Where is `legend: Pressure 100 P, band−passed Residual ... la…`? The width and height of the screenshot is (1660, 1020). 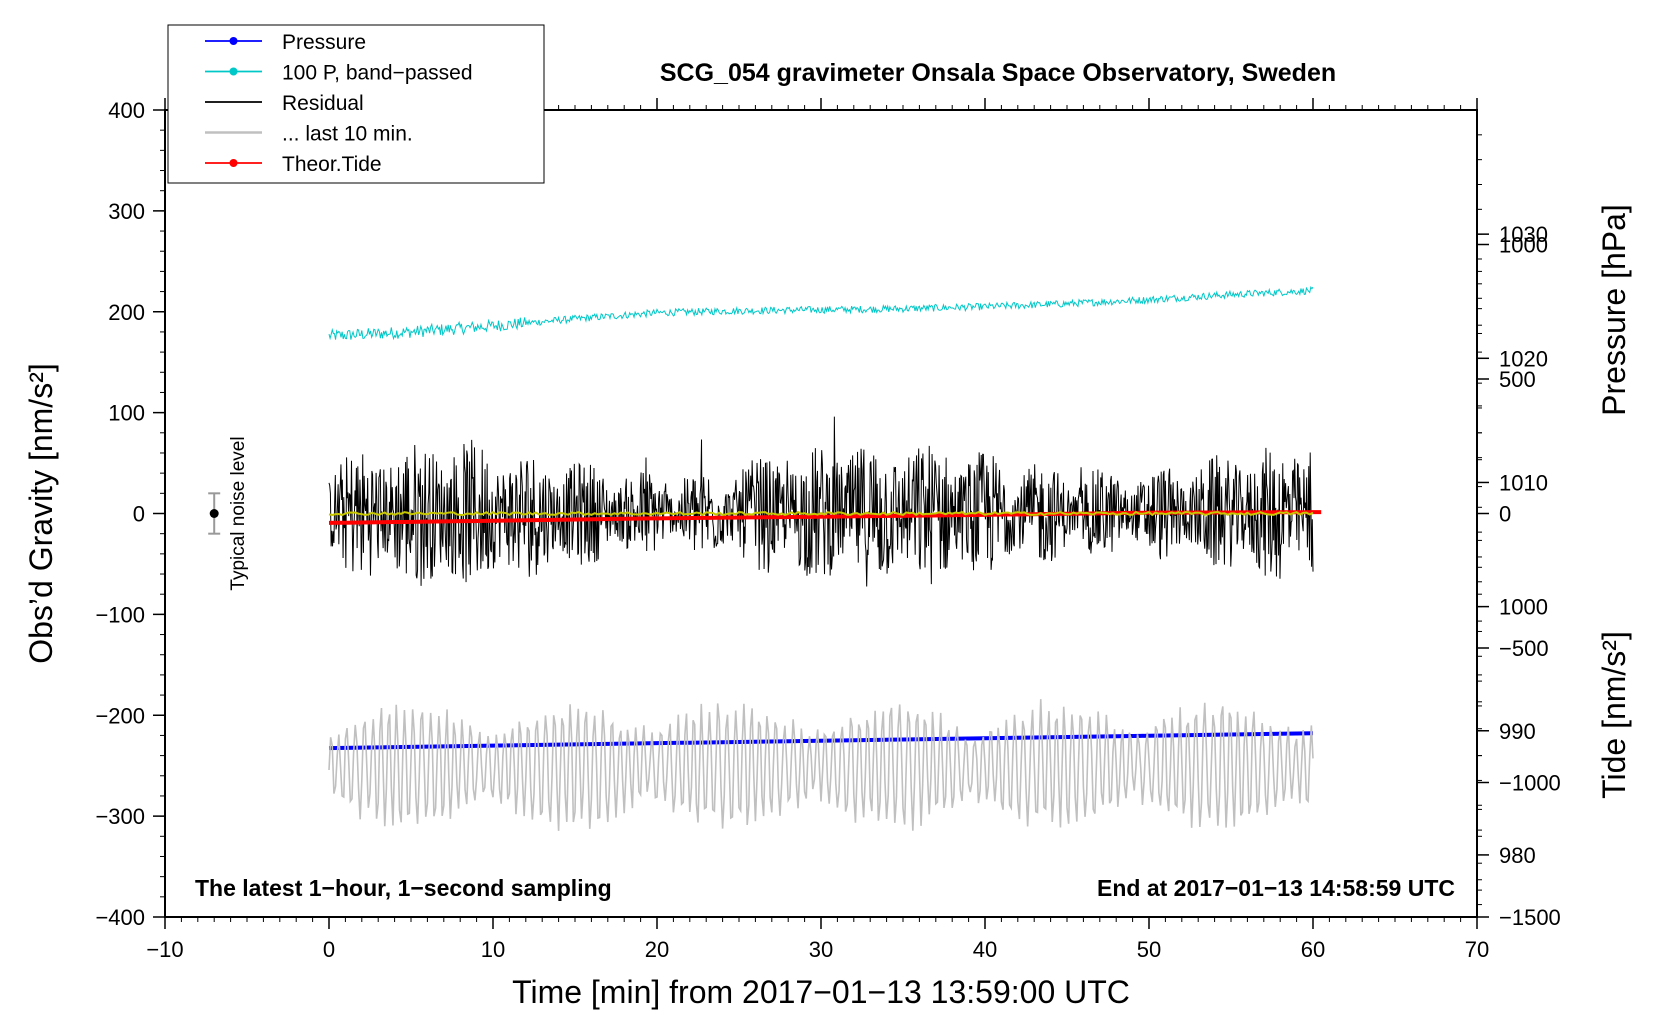
legend: Pressure 100 P, band−passed Residual ... la… is located at coordinates (356, 104).